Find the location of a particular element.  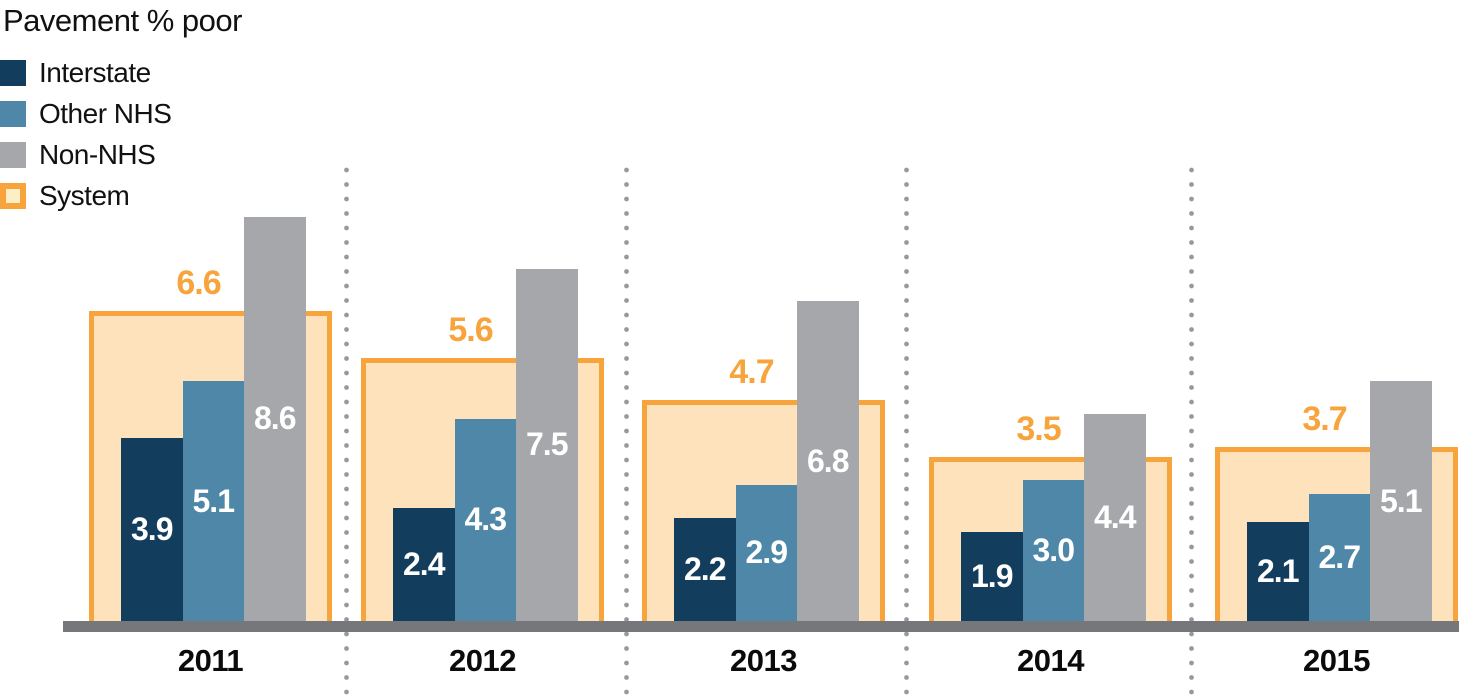

bar-other-nhs: 2.9 is located at coordinates (766, 552).